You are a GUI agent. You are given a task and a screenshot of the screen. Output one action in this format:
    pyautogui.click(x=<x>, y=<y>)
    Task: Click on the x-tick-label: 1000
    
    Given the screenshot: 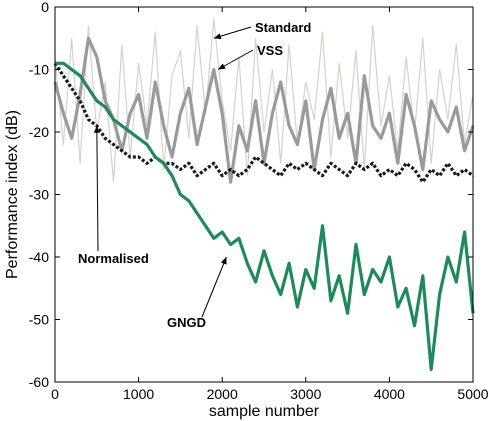 What is the action you would take?
    pyautogui.click(x=138, y=394)
    